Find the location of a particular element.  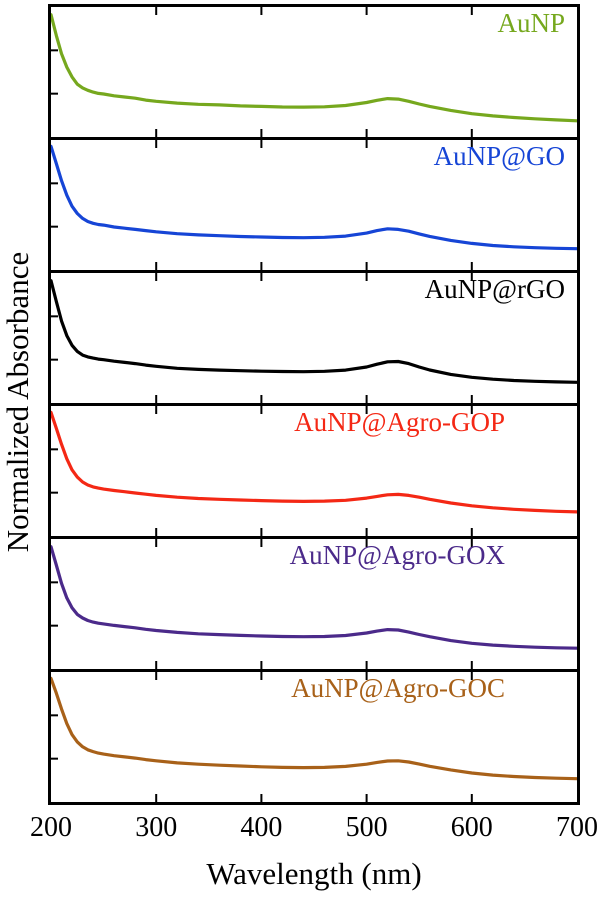

spectrum-curve-aunp-rgo is located at coordinates (314, 338).